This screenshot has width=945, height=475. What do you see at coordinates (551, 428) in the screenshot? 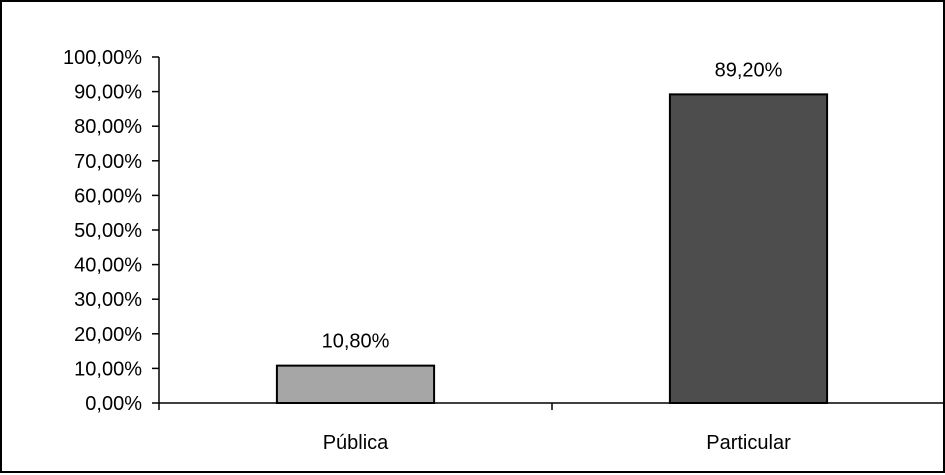
I see `x-axis: Pública Particular` at bounding box center [551, 428].